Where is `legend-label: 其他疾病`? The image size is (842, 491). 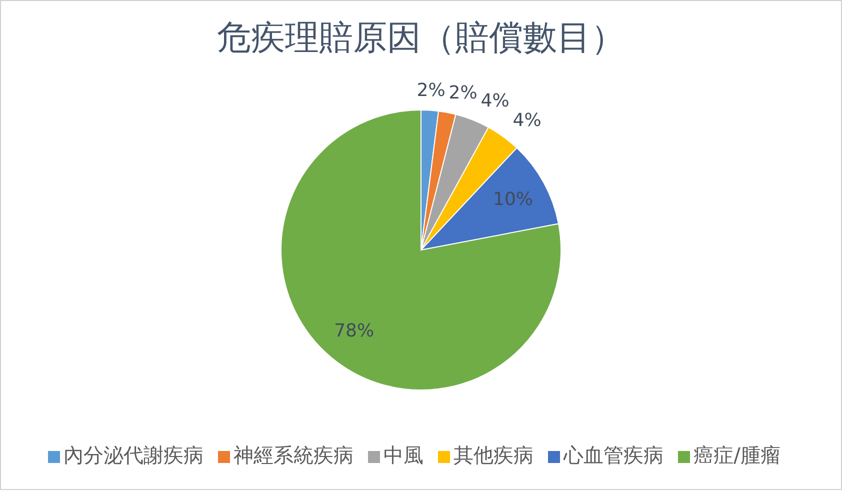 legend-label: 其他疾病 is located at coordinates (494, 455).